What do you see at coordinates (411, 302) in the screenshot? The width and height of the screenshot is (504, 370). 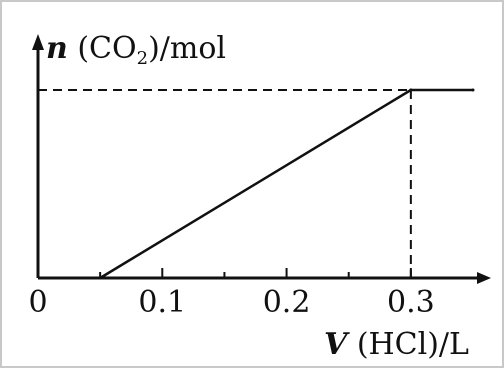 I see `x-tick-label: 0.3` at bounding box center [411, 302].